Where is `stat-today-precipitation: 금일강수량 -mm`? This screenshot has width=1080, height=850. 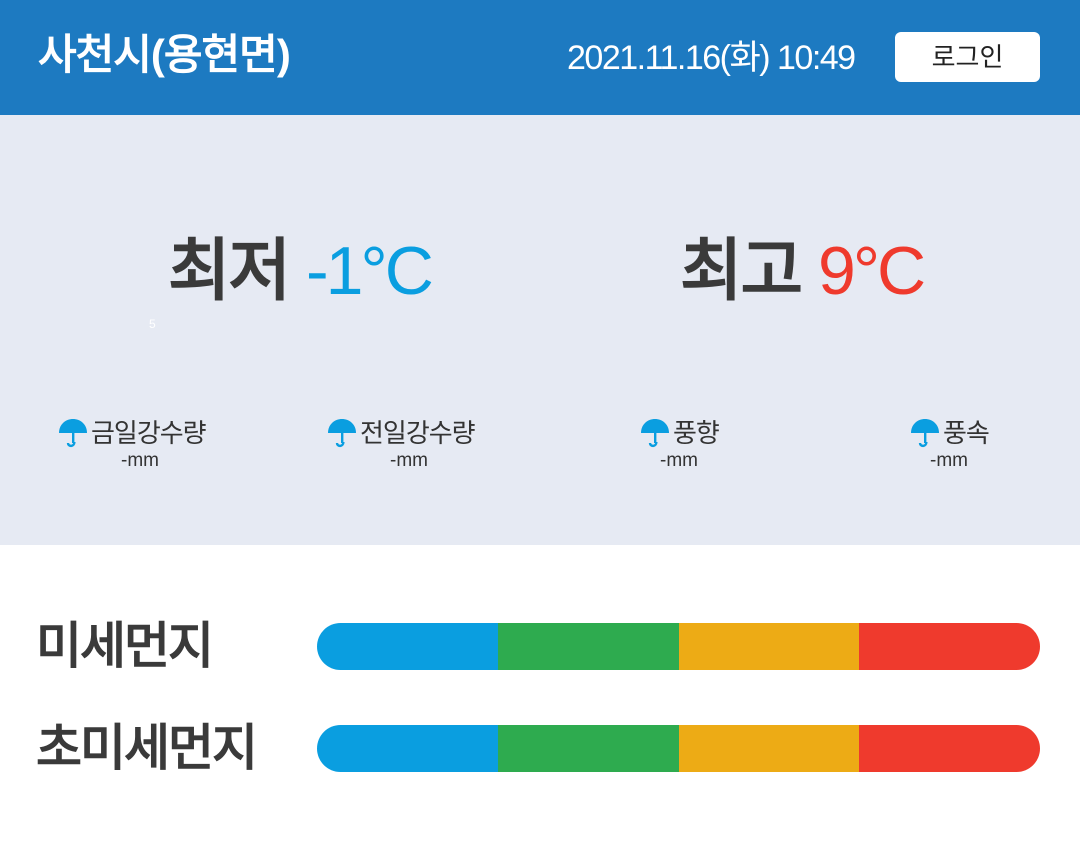
stat-today-precipitation: 금일강수량 -mm is located at coordinates (158, 445).